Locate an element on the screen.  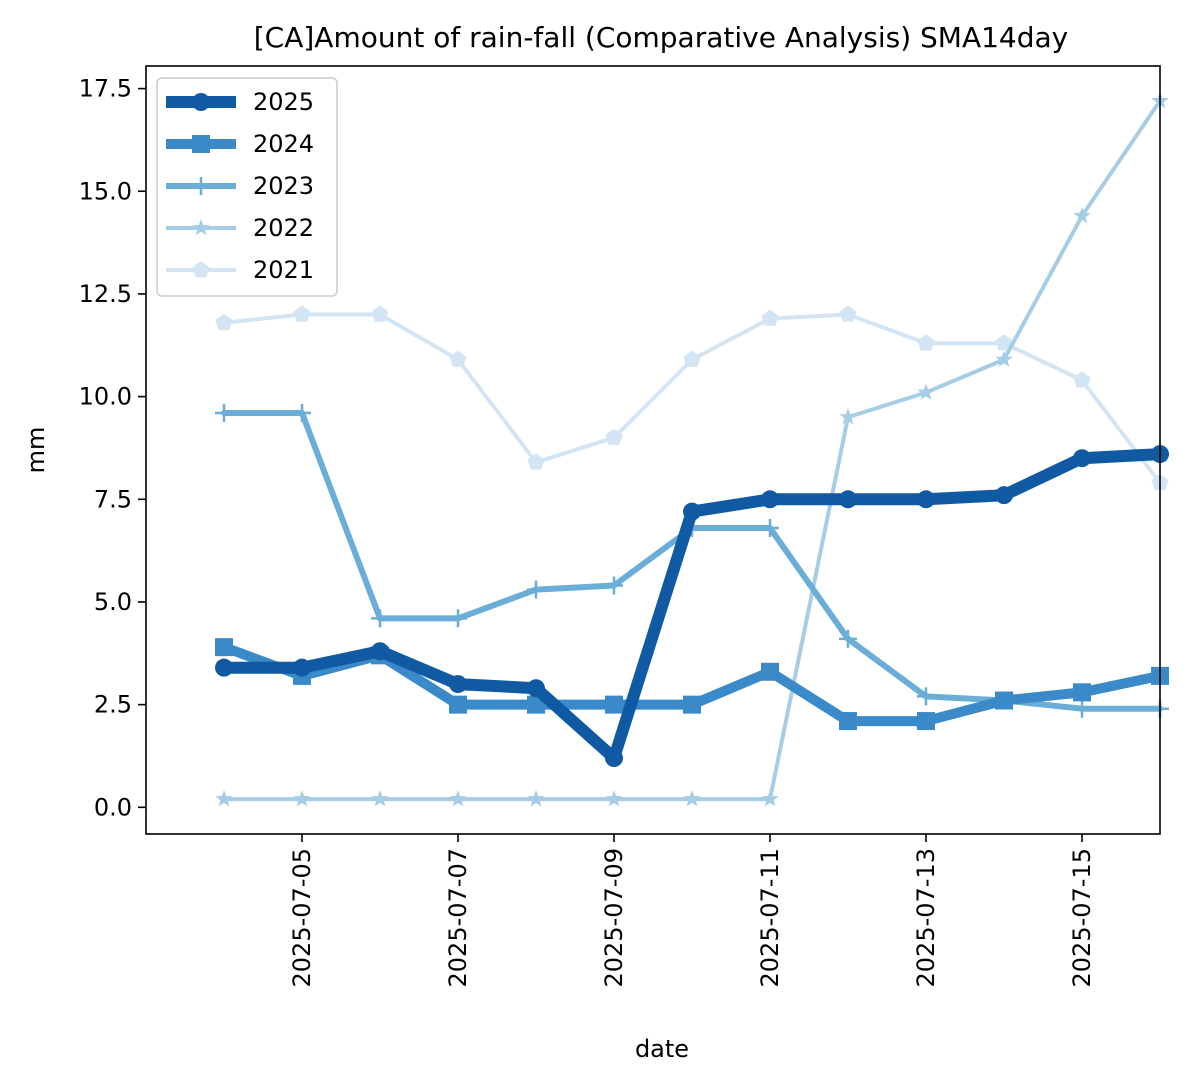
legend: 2025 2024 2023 2022 2021 is located at coordinates (247, 187).